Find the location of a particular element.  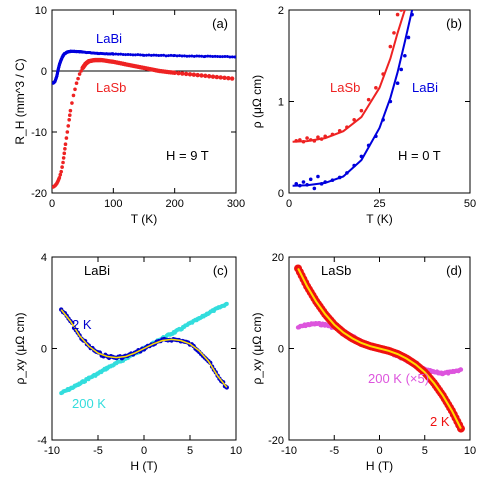

x-axis-label: T (K) is located at coordinates (144, 219).